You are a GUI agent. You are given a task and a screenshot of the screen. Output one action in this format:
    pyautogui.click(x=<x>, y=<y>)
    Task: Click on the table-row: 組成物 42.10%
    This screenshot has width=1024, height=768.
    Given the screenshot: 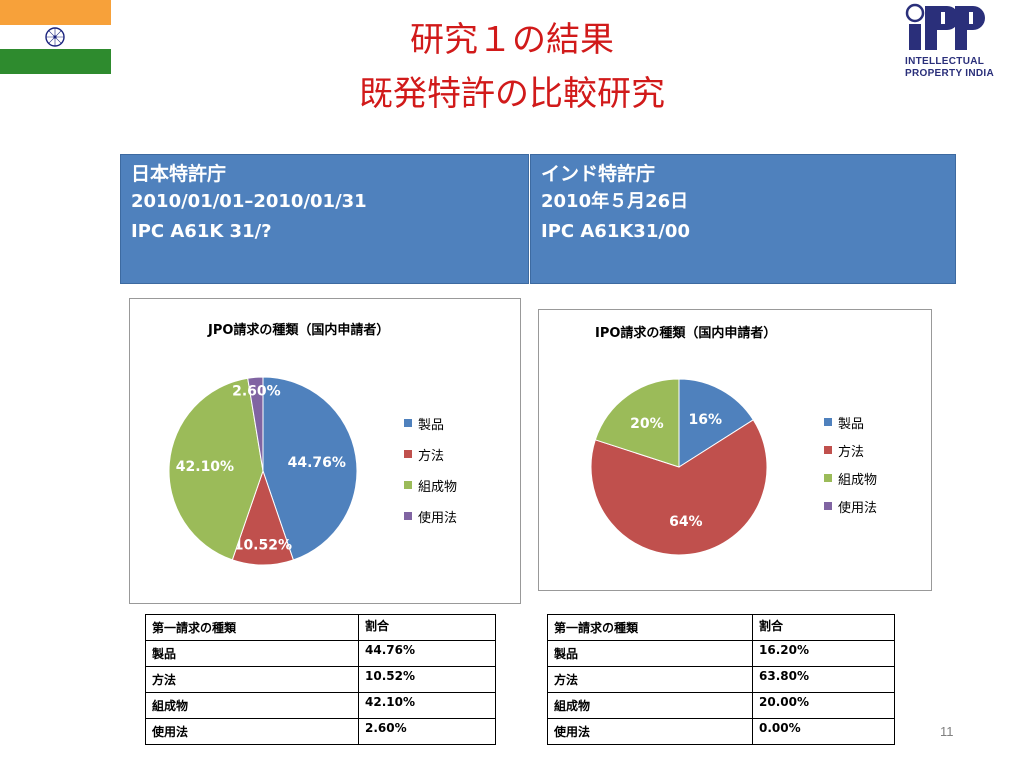 What is the action you would take?
    pyautogui.click(x=320, y=705)
    